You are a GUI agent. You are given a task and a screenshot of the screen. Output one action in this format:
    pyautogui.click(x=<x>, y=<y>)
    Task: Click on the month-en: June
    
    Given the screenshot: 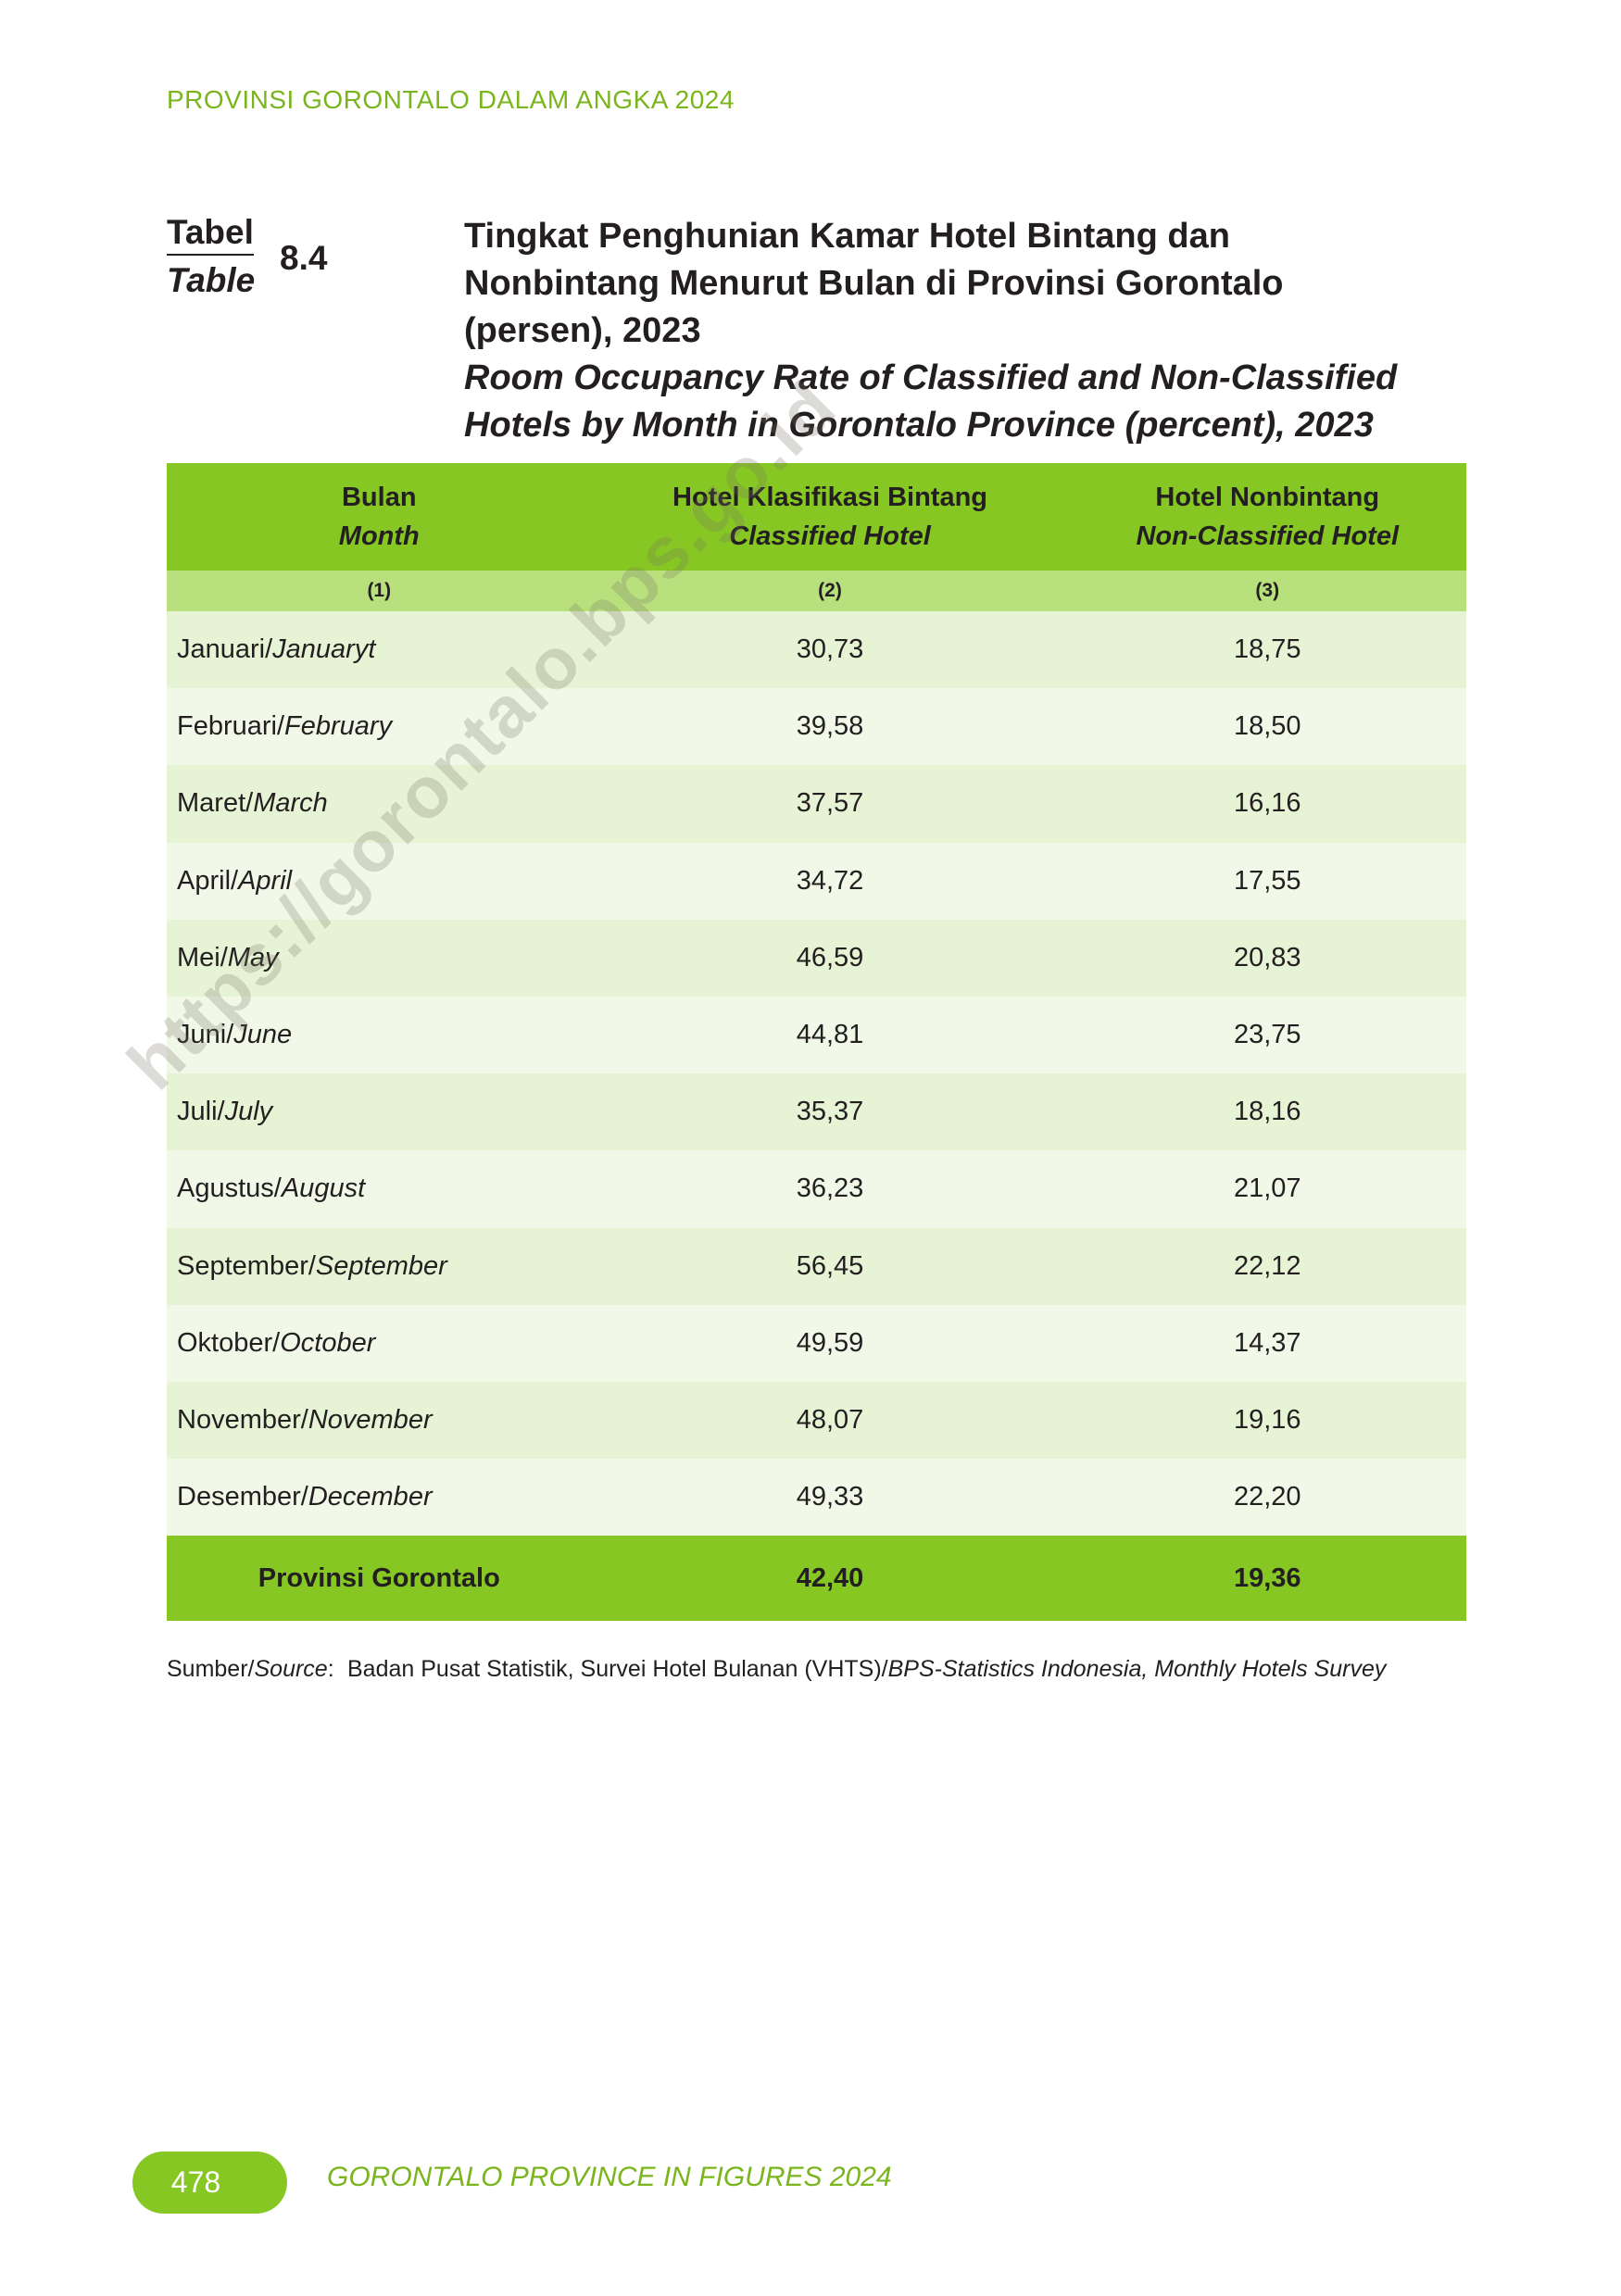 What is the action you would take?
    pyautogui.click(x=263, y=1035)
    